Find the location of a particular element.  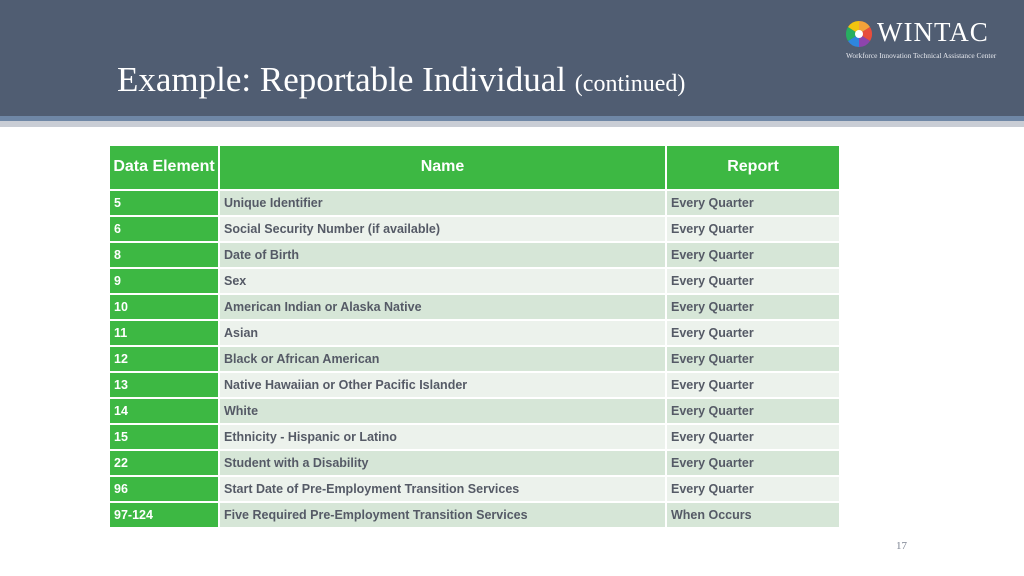

name-cell: American Indian or Alaska Native is located at coordinates (442, 307).